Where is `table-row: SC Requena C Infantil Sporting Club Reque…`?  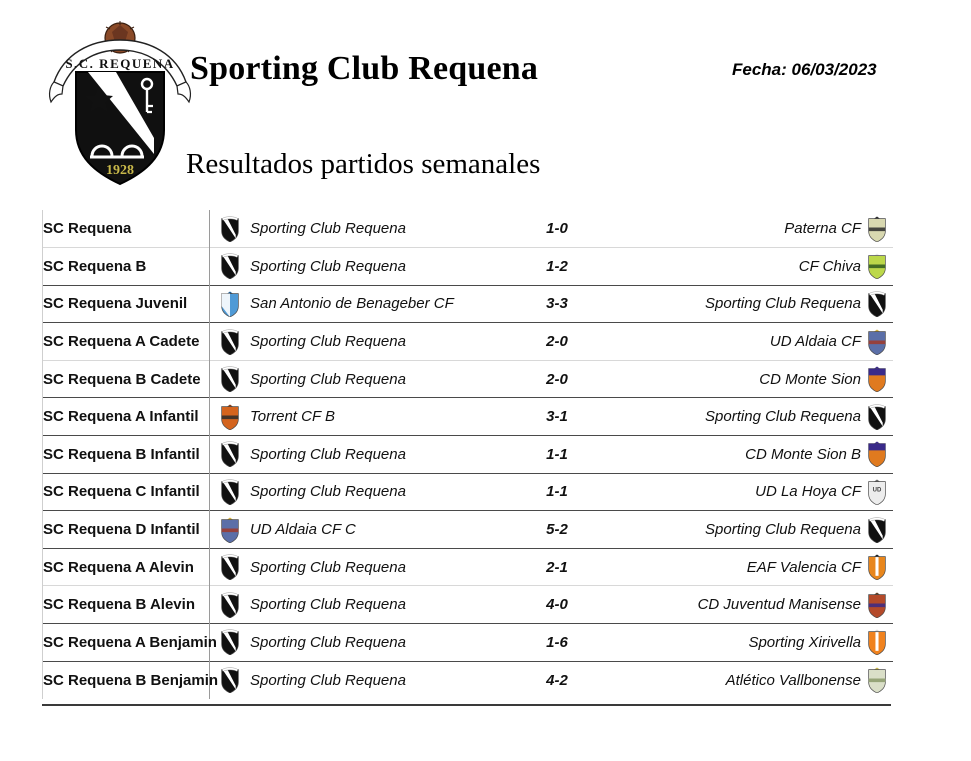 table-row: SC Requena C Infantil Sporting Club Reque… is located at coordinates (467, 491).